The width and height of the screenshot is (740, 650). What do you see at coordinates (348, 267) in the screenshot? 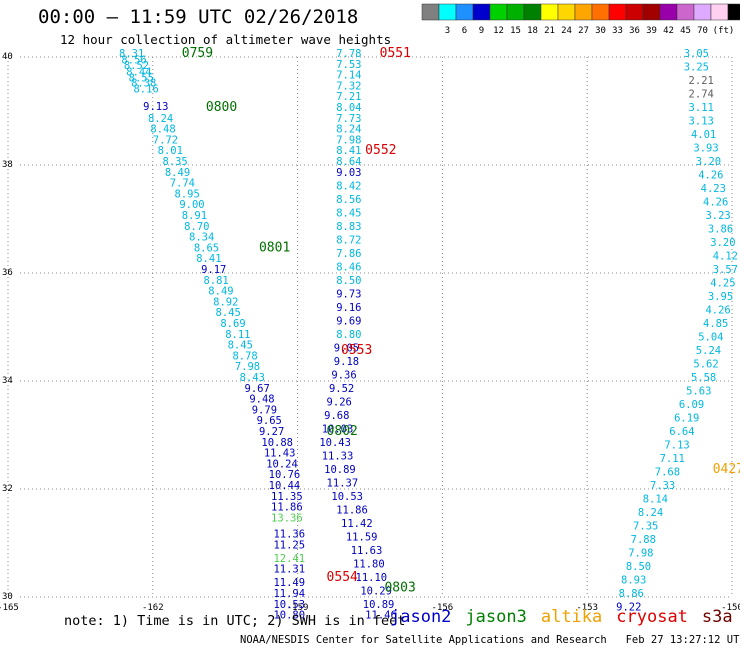
I see `wave-height-value: 8.46` at bounding box center [348, 267].